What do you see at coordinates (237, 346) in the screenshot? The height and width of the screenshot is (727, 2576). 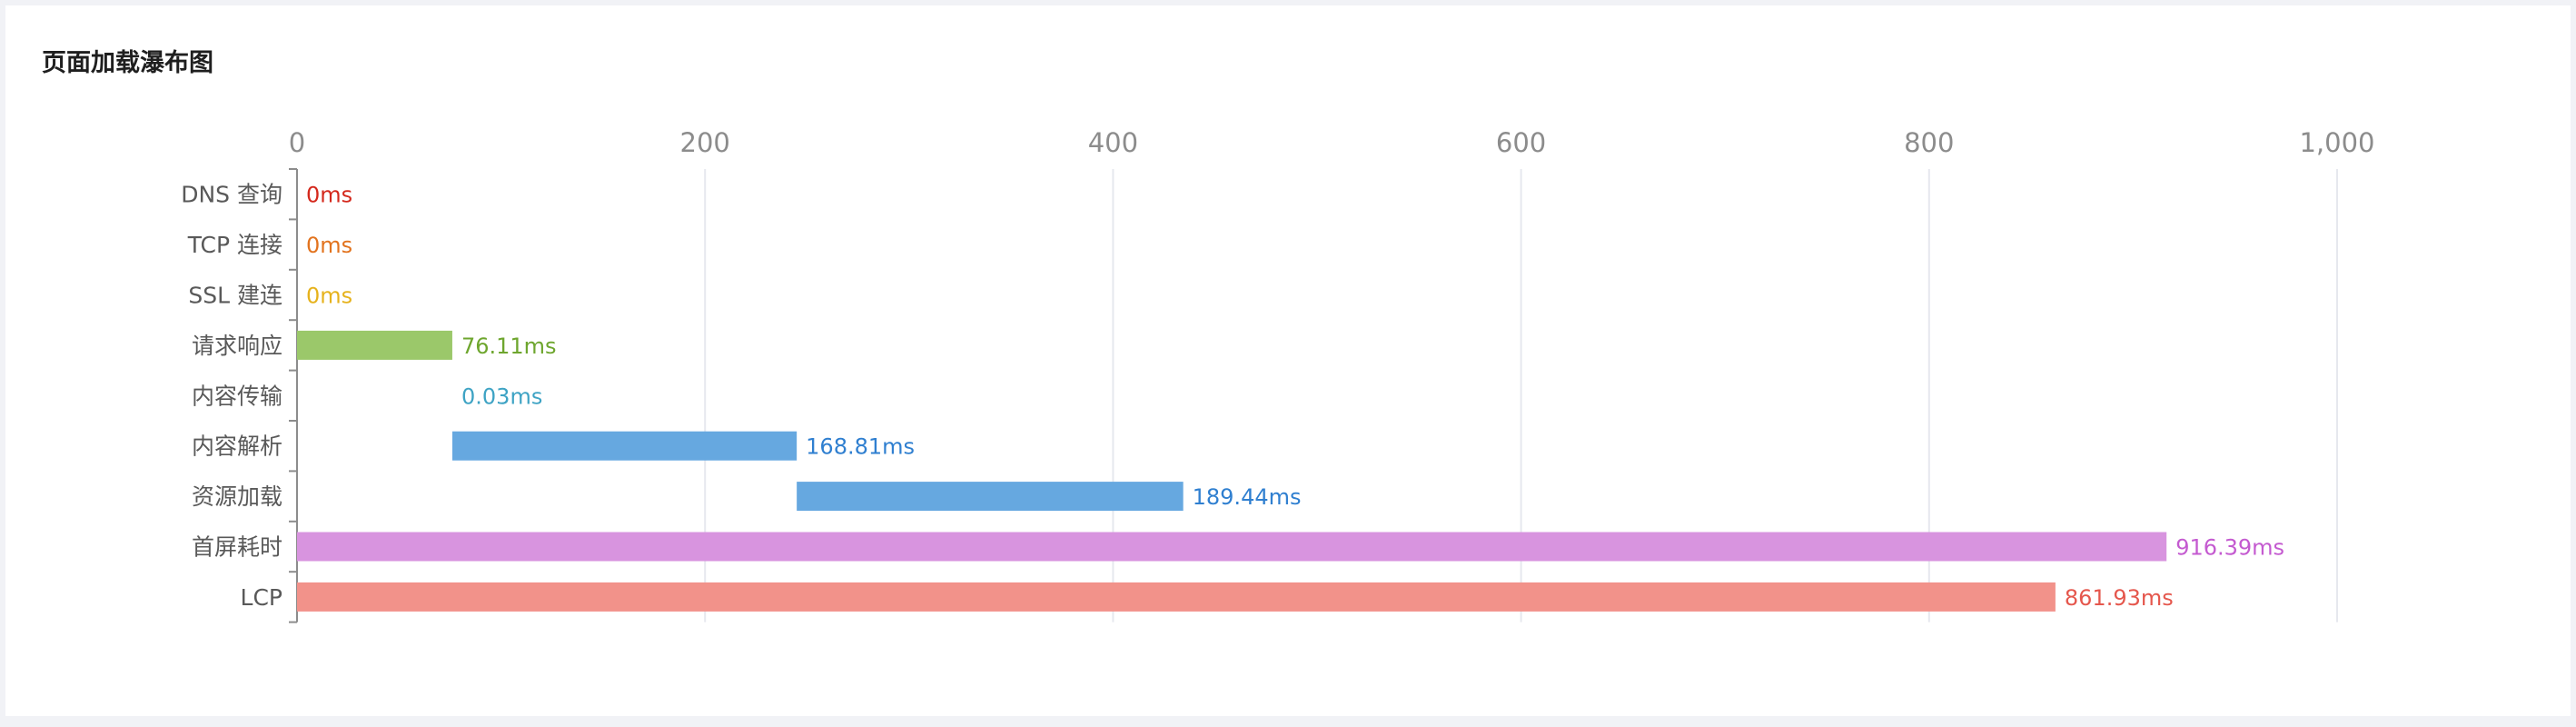 I see `category-label: 请求响应` at bounding box center [237, 346].